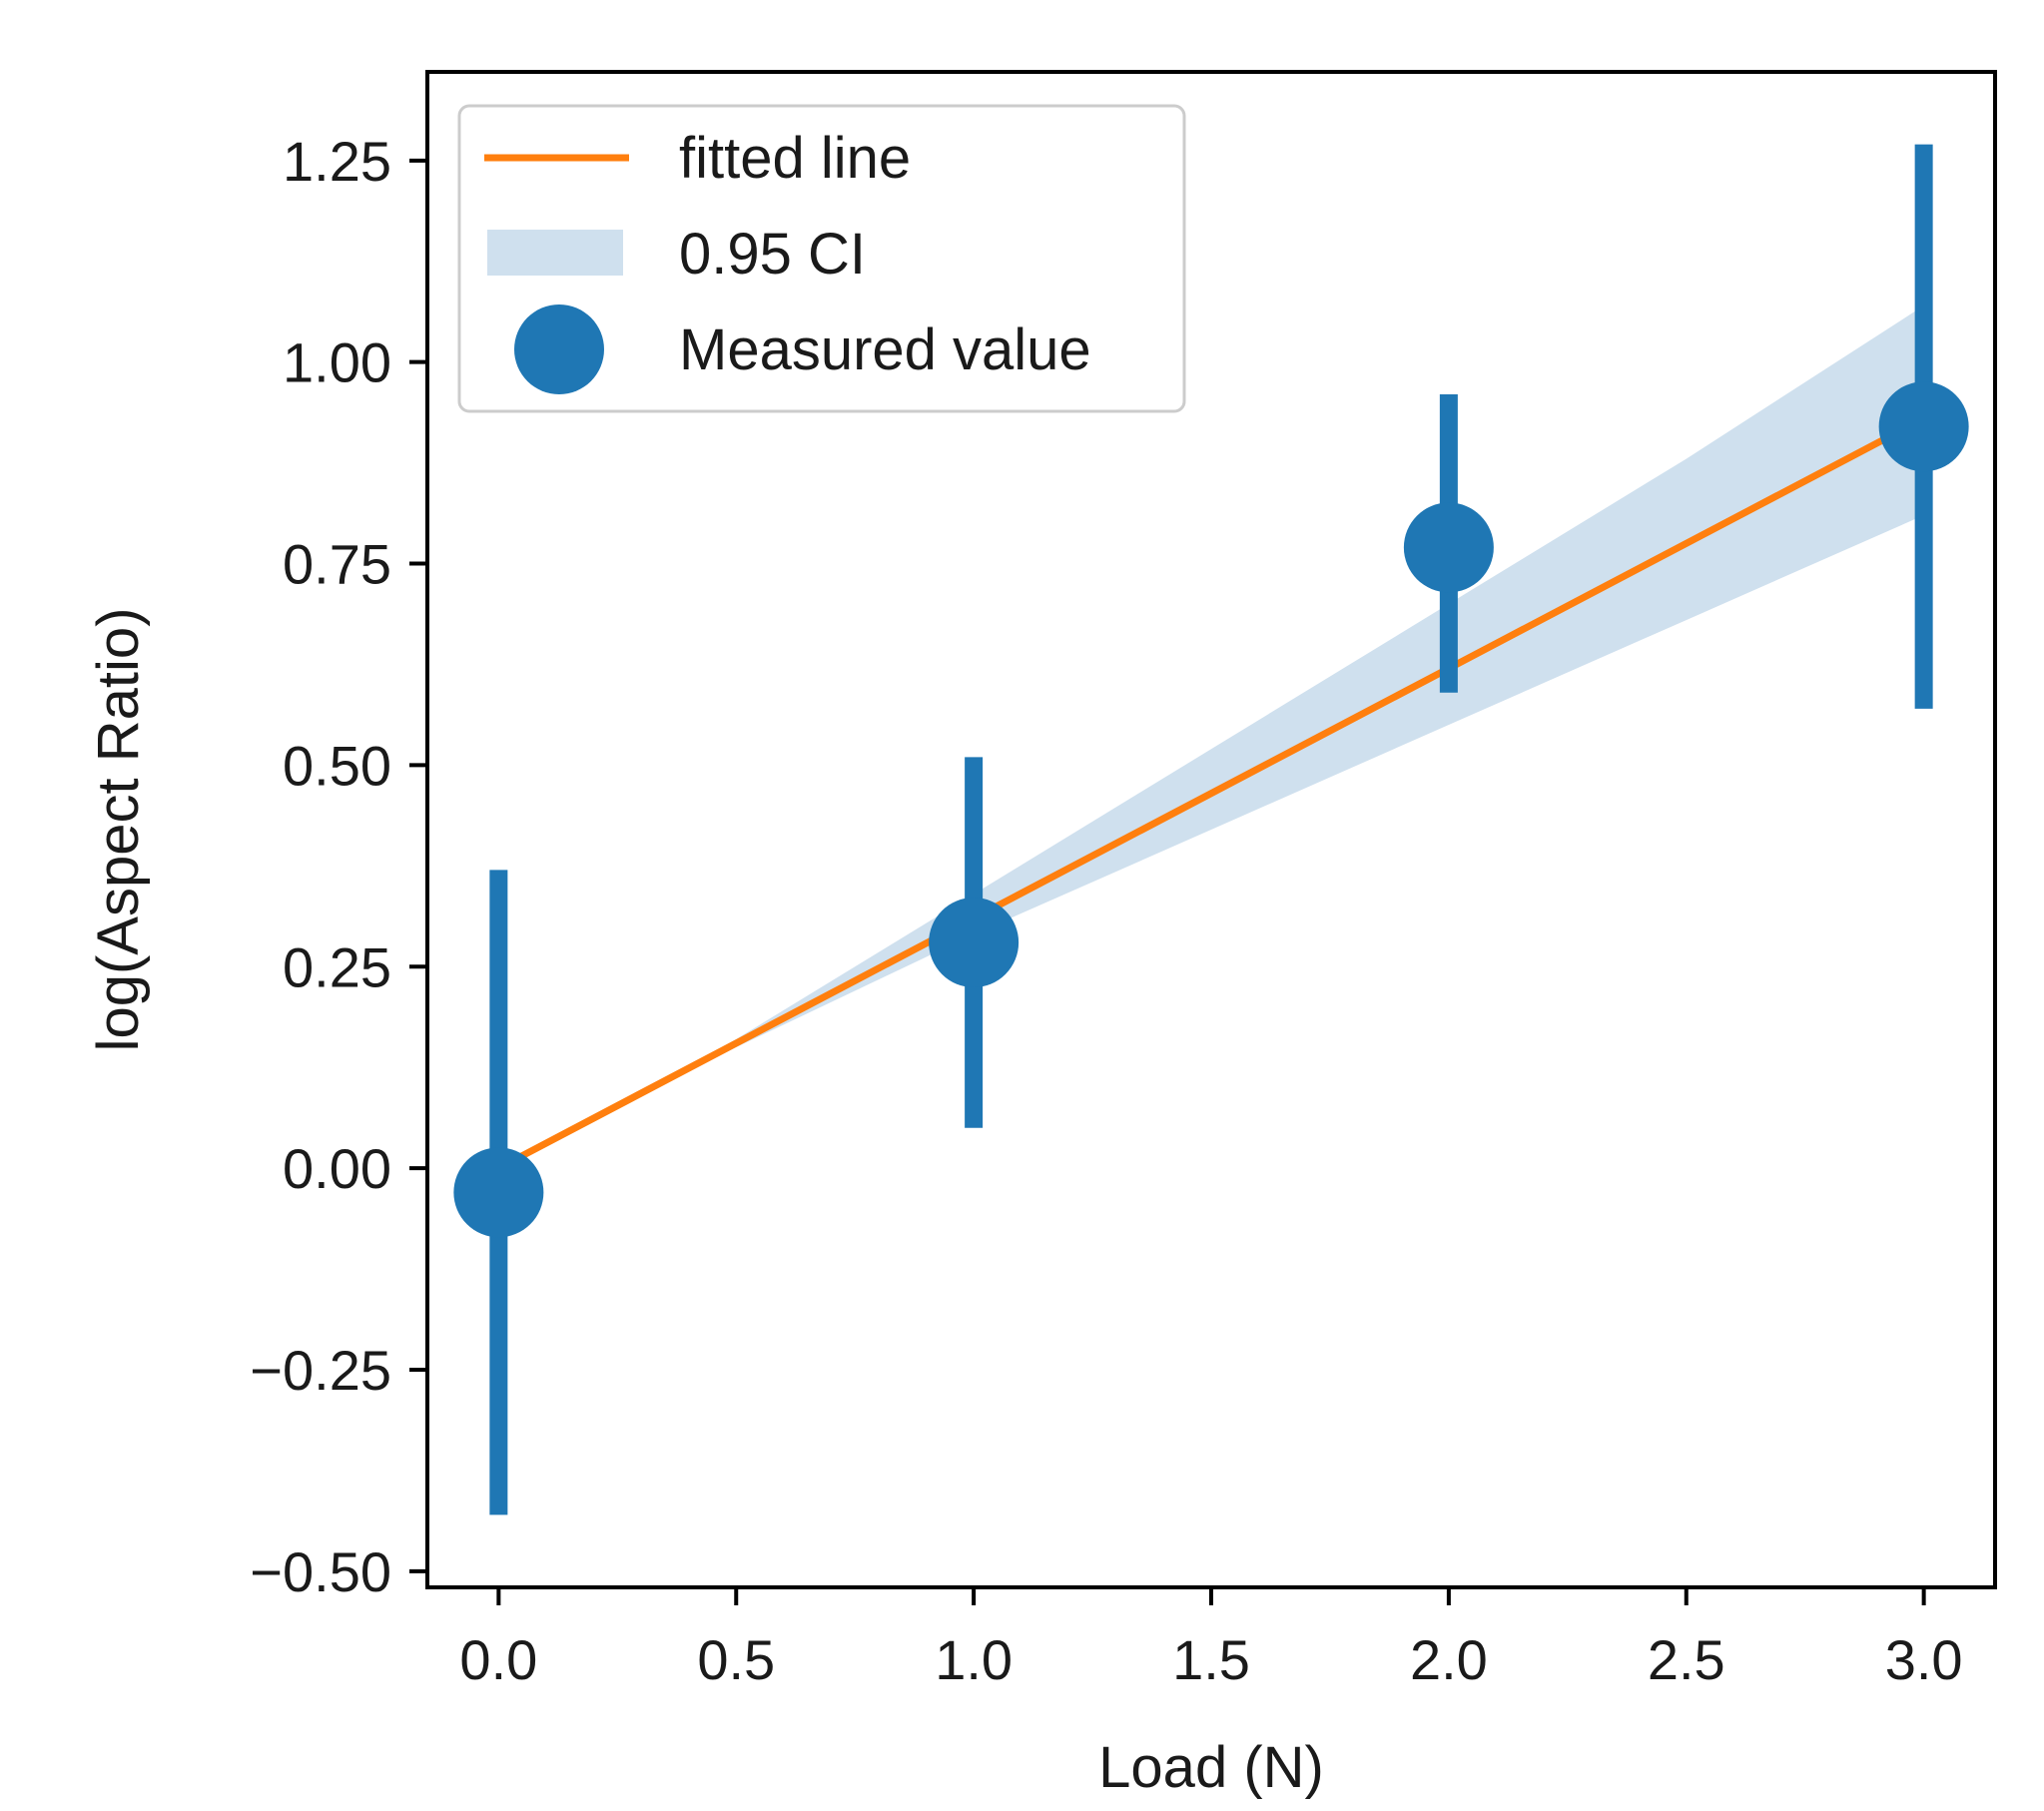 The height and width of the screenshot is (1811, 2044). What do you see at coordinates (559, 349) in the screenshot?
I see `legend-measured-swatch` at bounding box center [559, 349].